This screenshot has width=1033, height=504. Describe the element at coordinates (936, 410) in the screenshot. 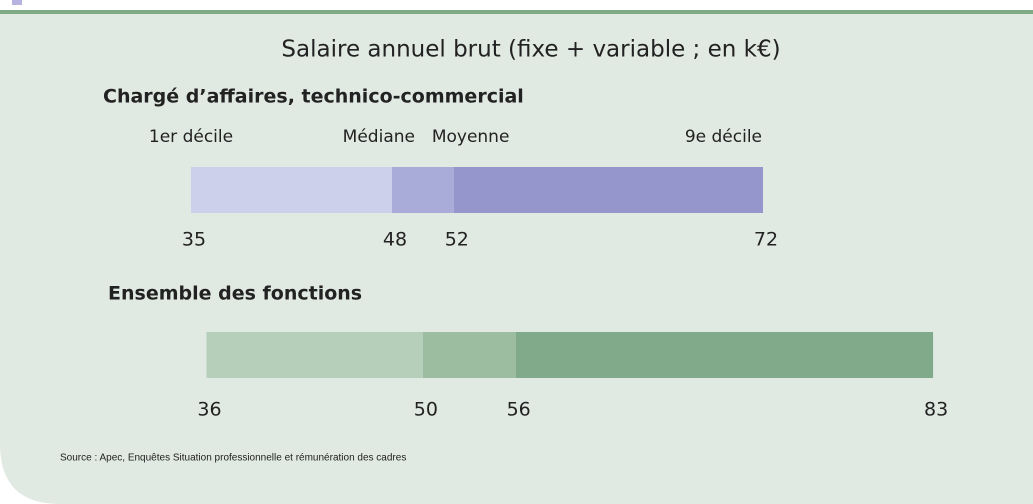

I see `value-label: 83` at that location.